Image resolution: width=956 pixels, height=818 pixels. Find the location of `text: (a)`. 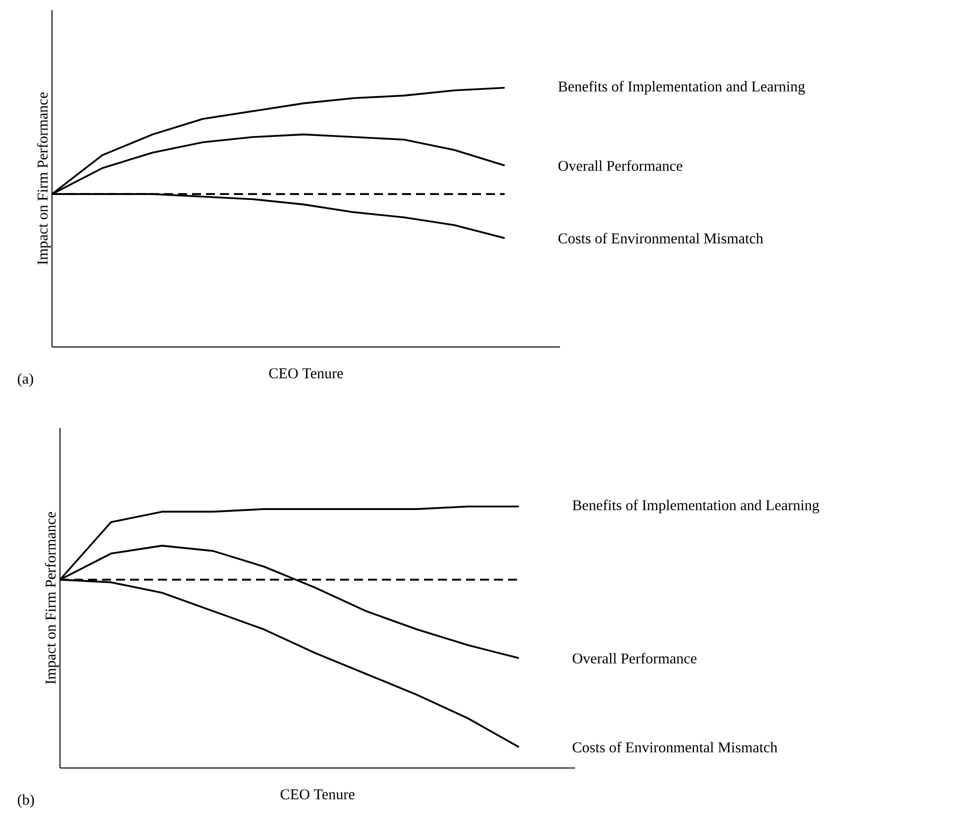

text: (a) is located at coordinates (26, 380).